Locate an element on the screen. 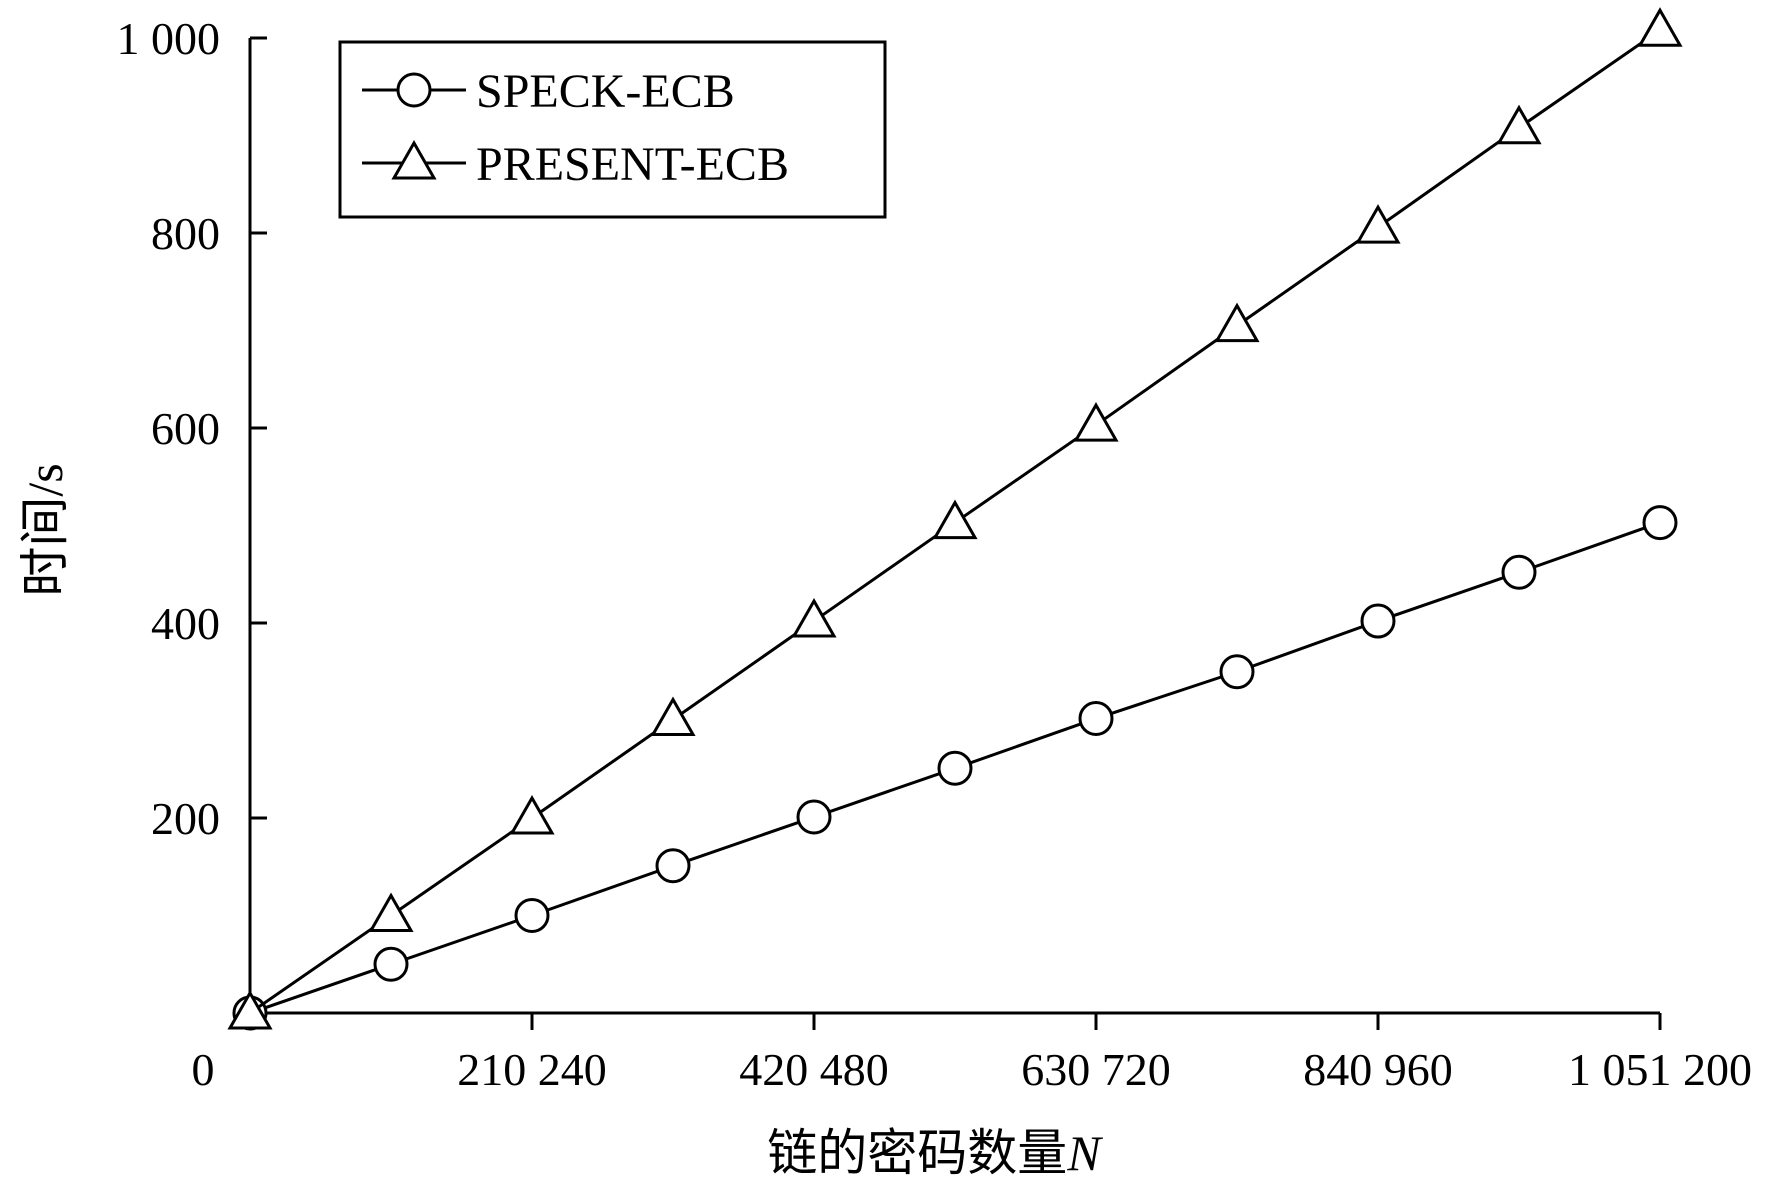  legend: SPECK-ECB PRESENT-ECB is located at coordinates (612, 129).